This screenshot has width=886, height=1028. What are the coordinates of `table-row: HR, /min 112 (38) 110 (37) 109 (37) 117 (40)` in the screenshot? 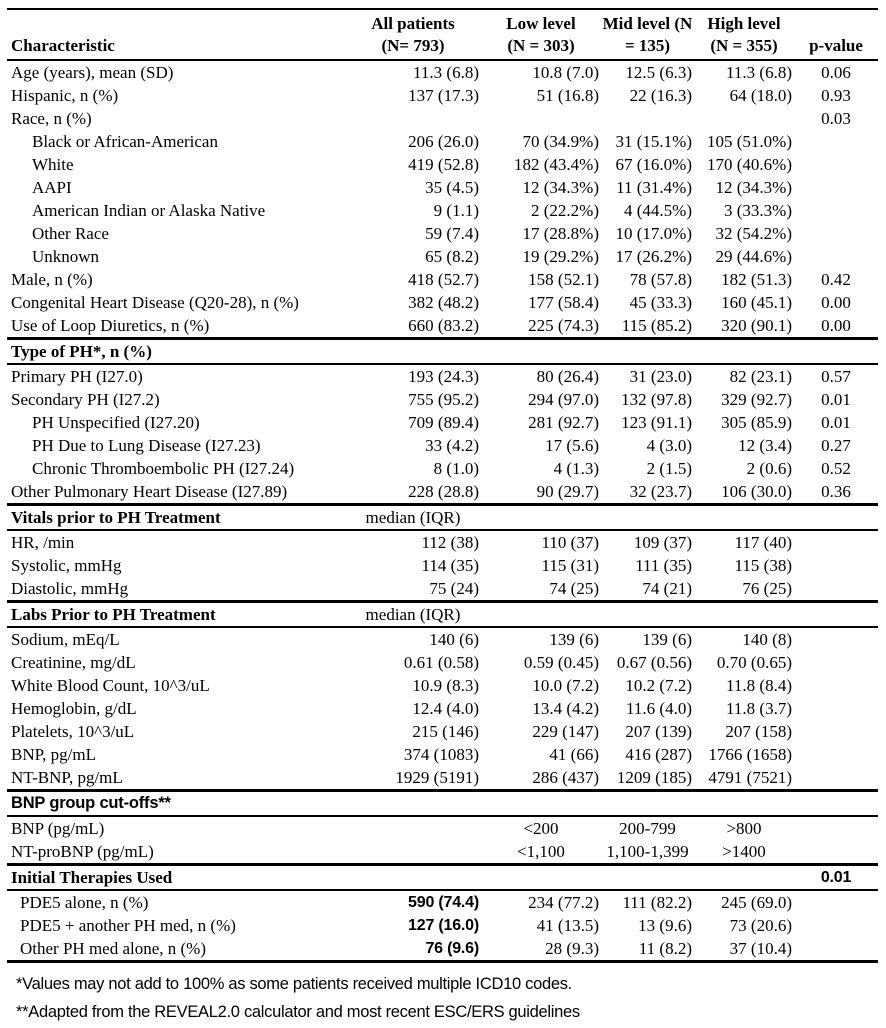 It's located at (442, 542).